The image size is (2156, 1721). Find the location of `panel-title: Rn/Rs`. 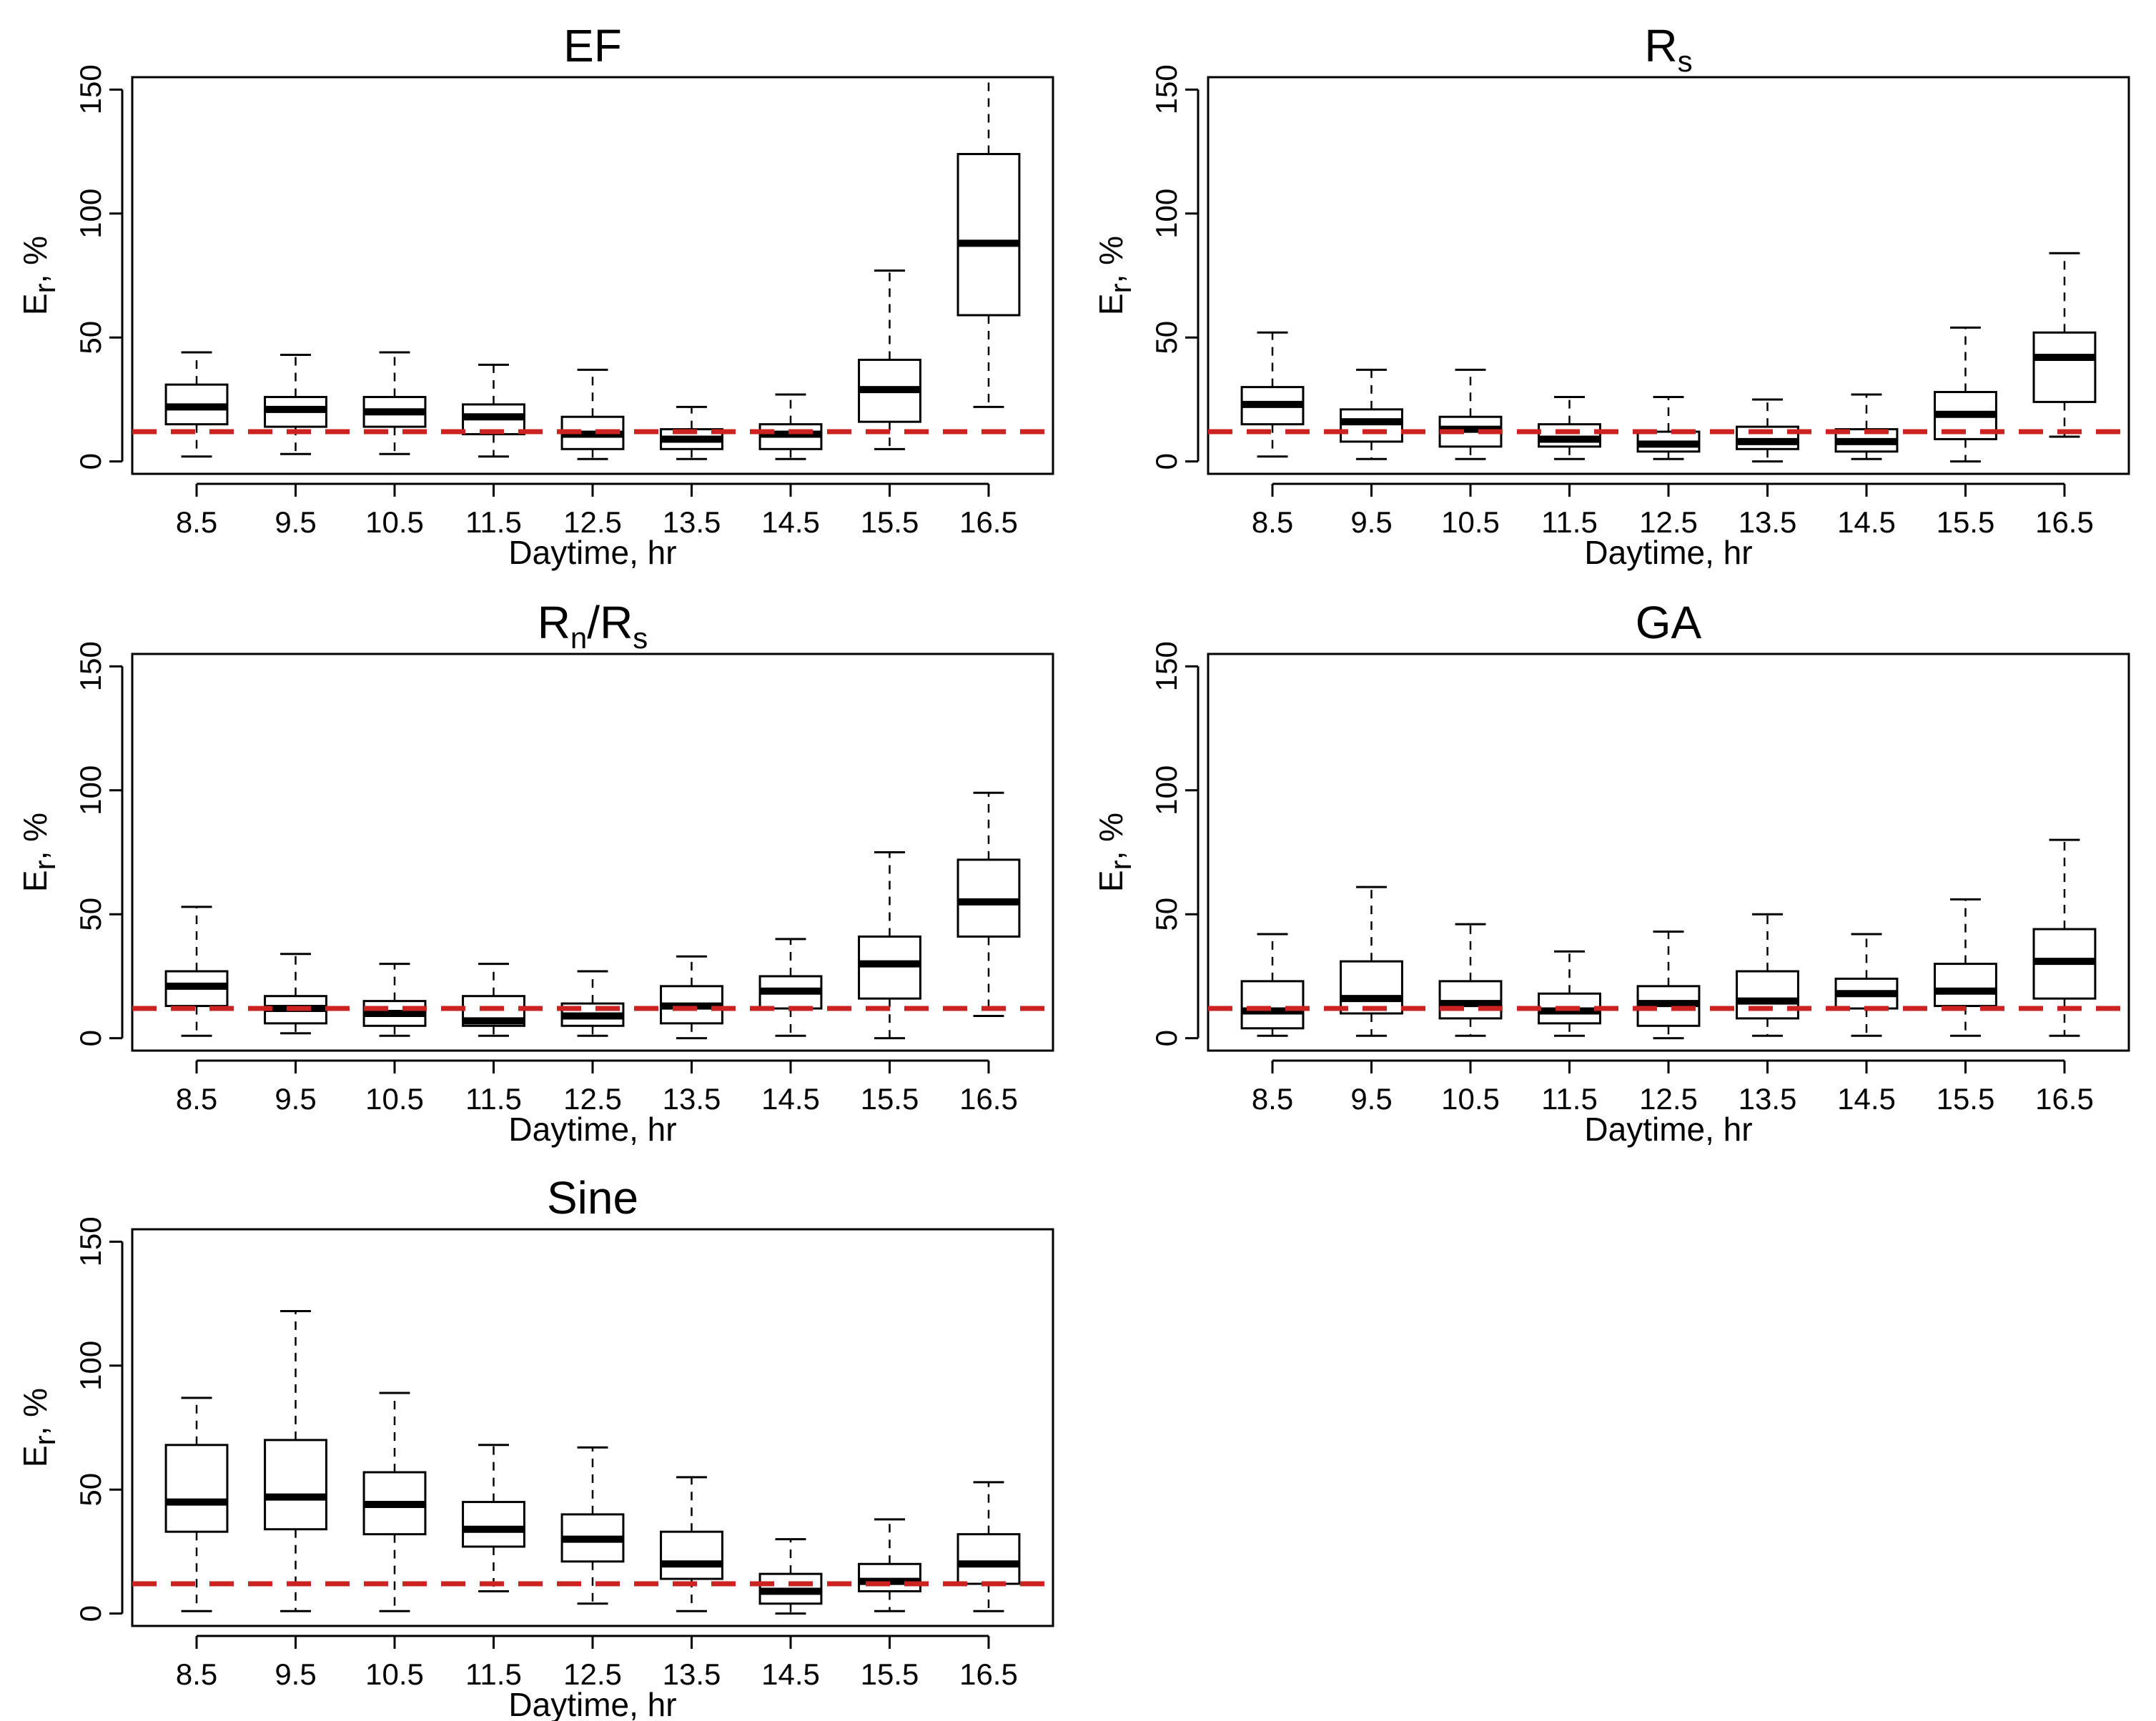

panel-title: Rn/Rs is located at coordinates (593, 626).